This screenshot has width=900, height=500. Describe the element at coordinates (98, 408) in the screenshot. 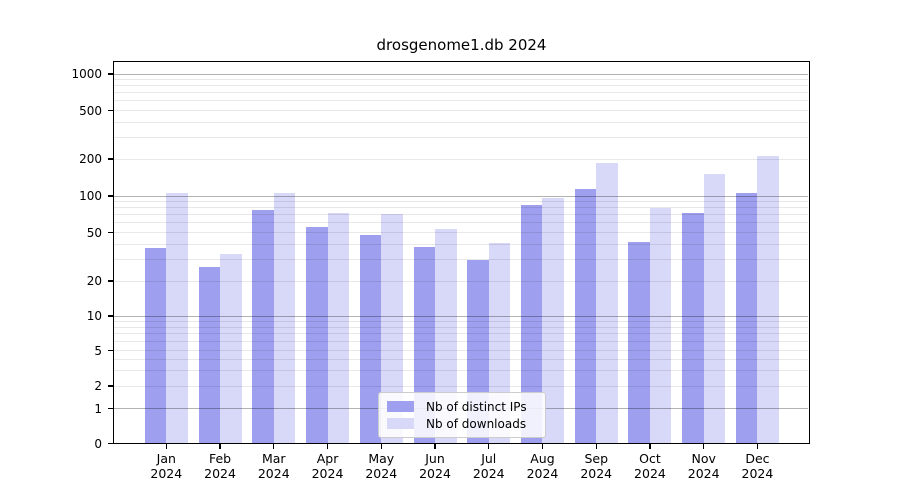

I see `y-tick-label: 1` at that location.